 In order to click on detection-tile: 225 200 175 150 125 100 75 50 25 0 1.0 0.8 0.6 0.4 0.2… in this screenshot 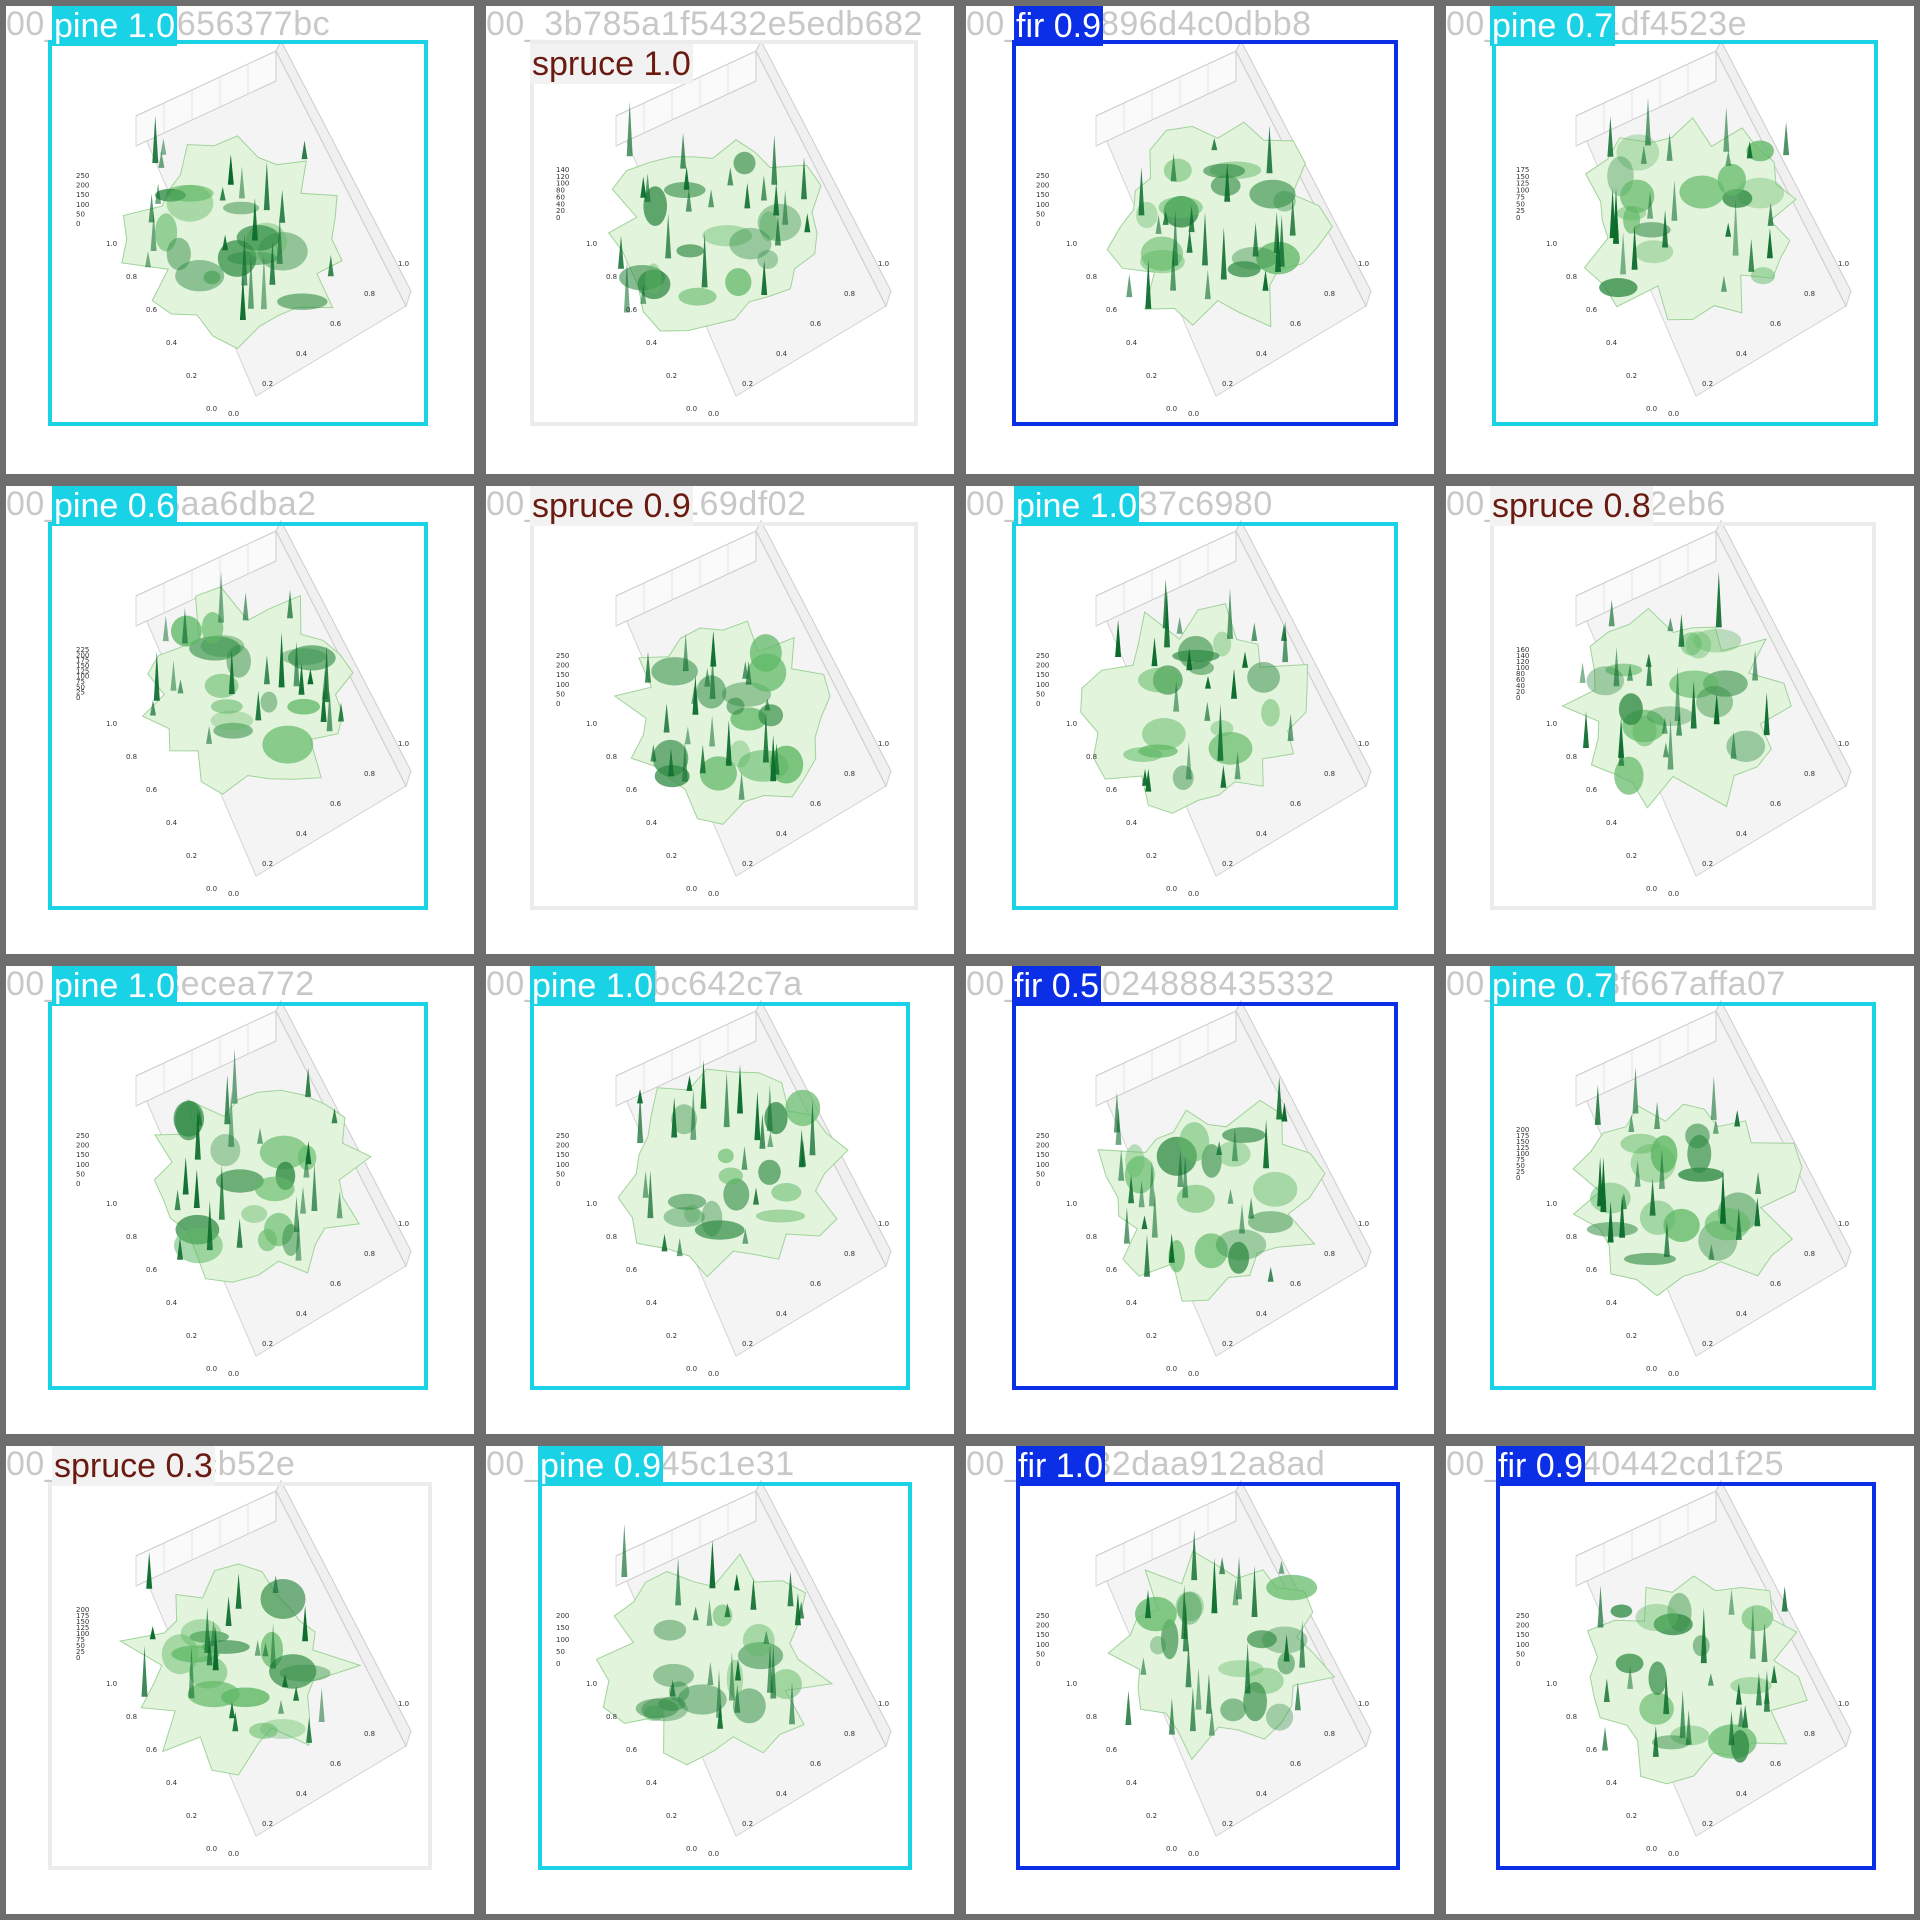, I will do `click(240, 720)`.